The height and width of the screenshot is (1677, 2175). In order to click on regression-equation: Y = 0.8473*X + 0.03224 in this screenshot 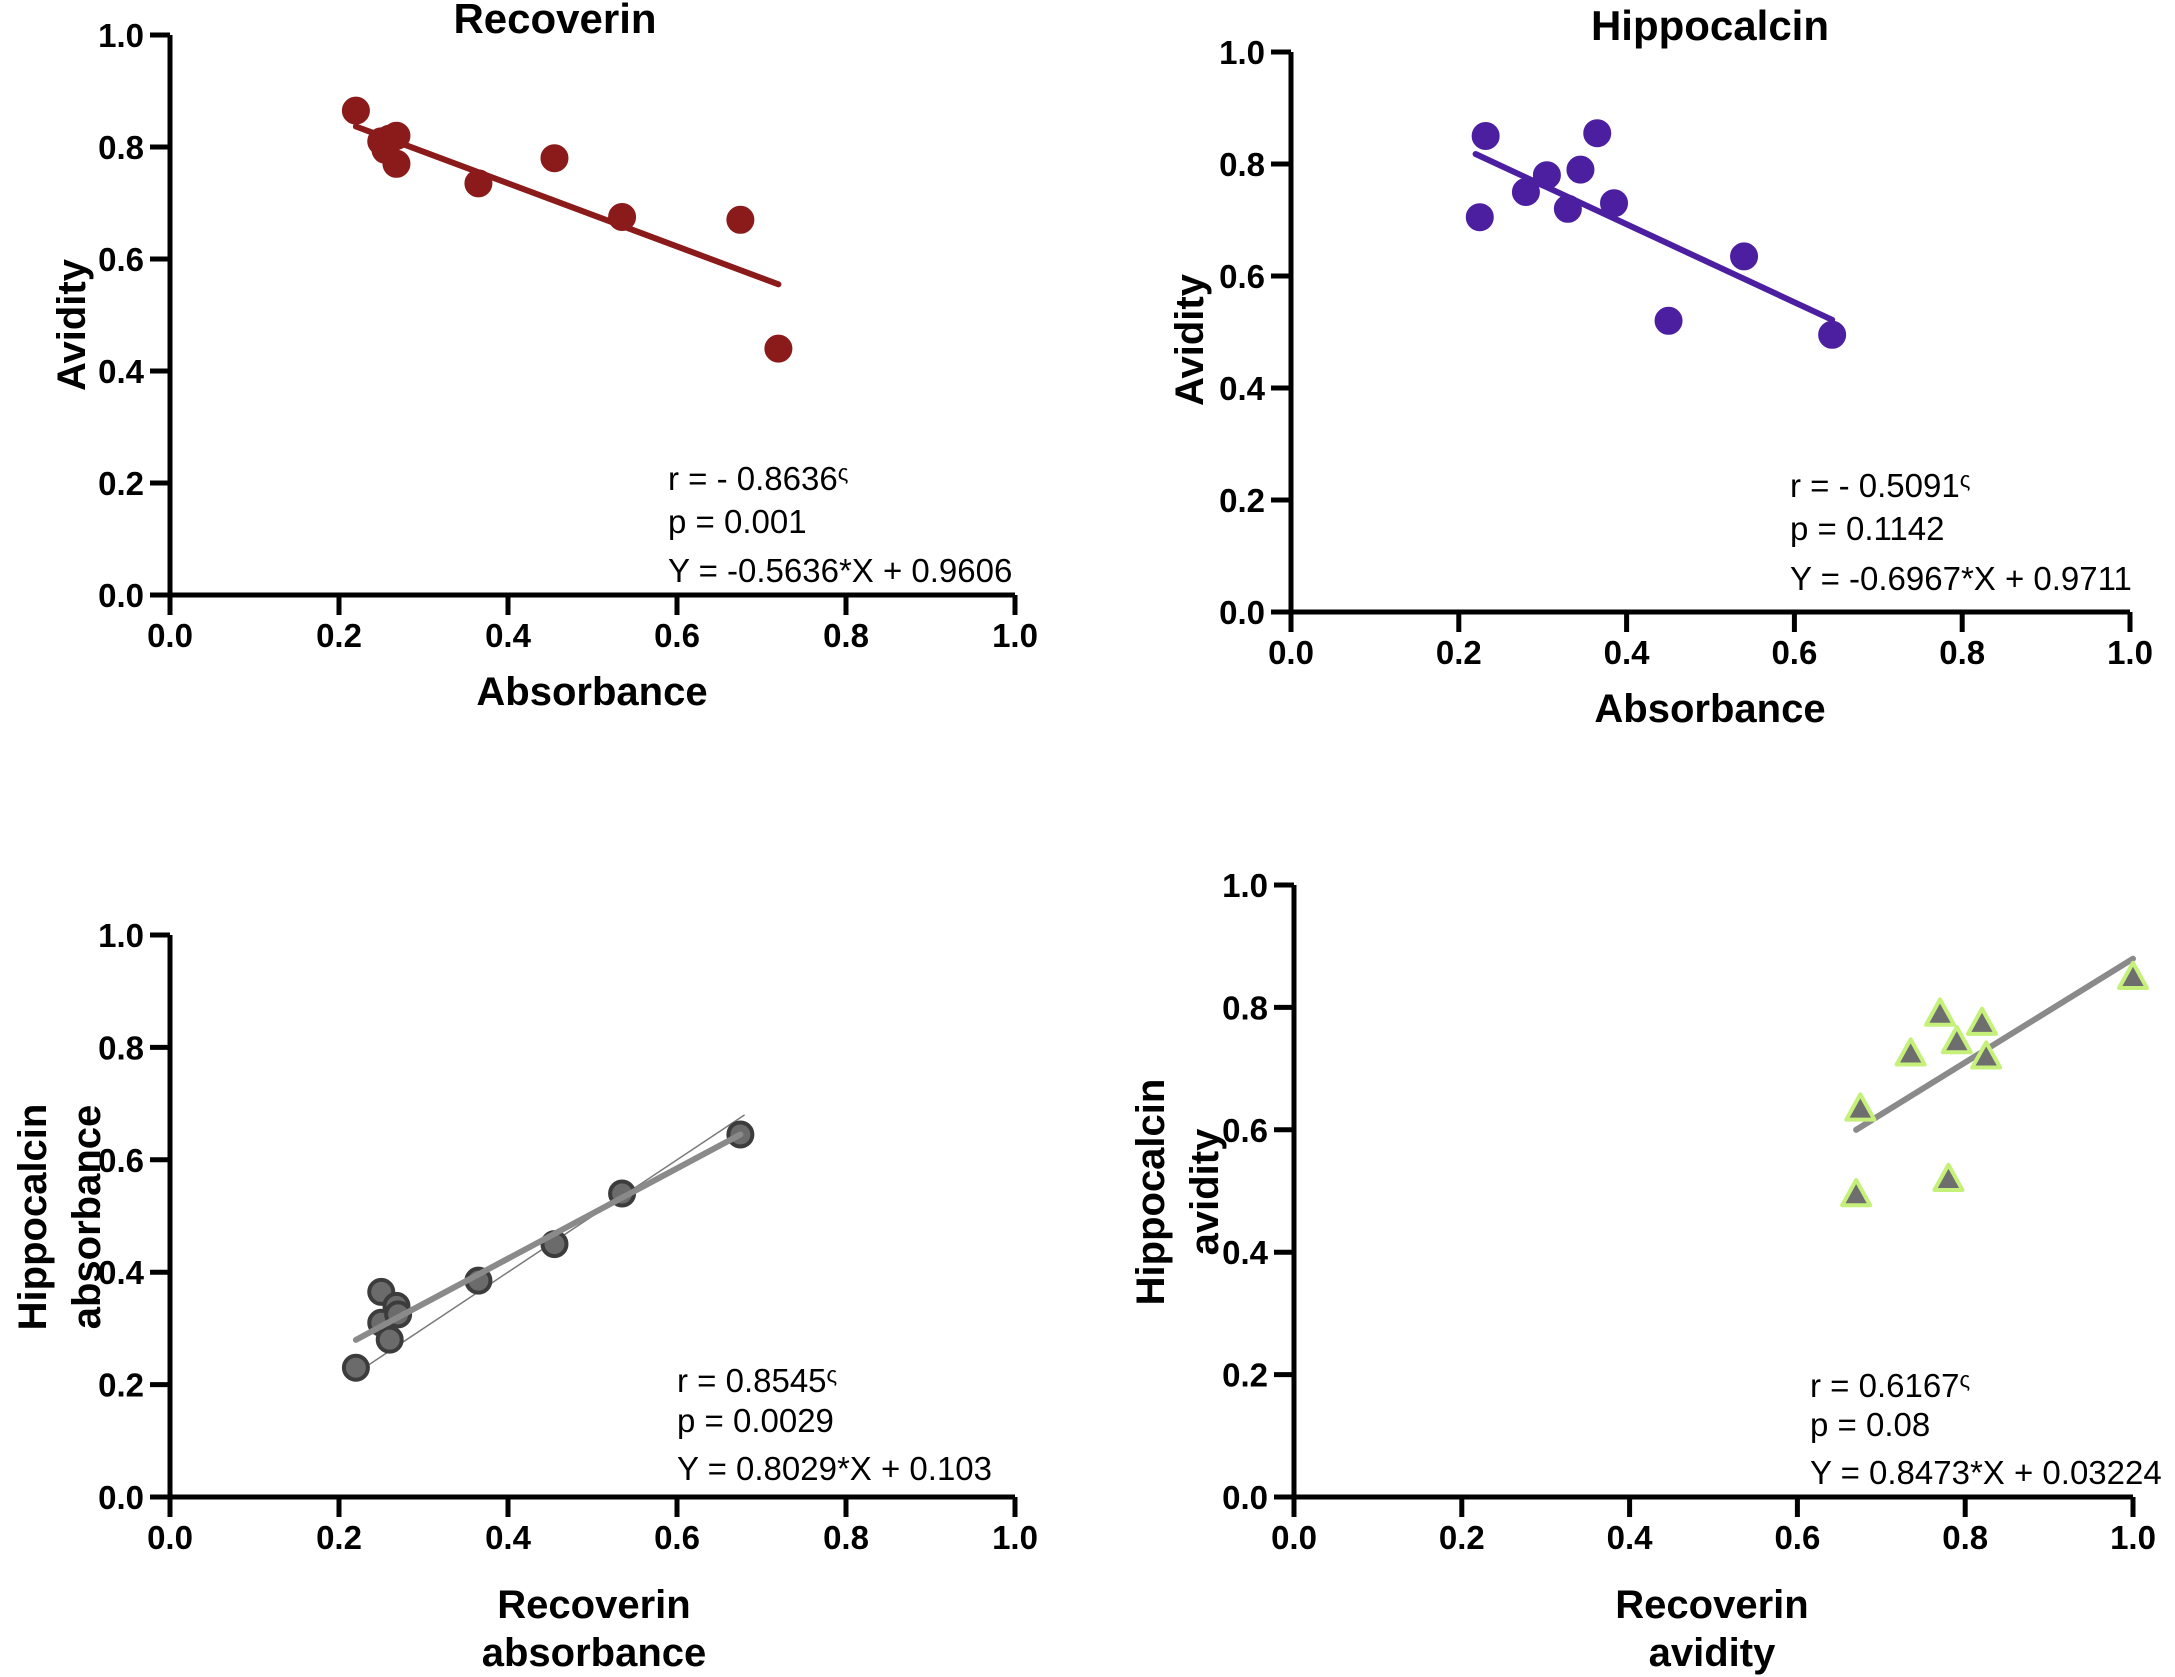, I will do `click(1986, 1472)`.